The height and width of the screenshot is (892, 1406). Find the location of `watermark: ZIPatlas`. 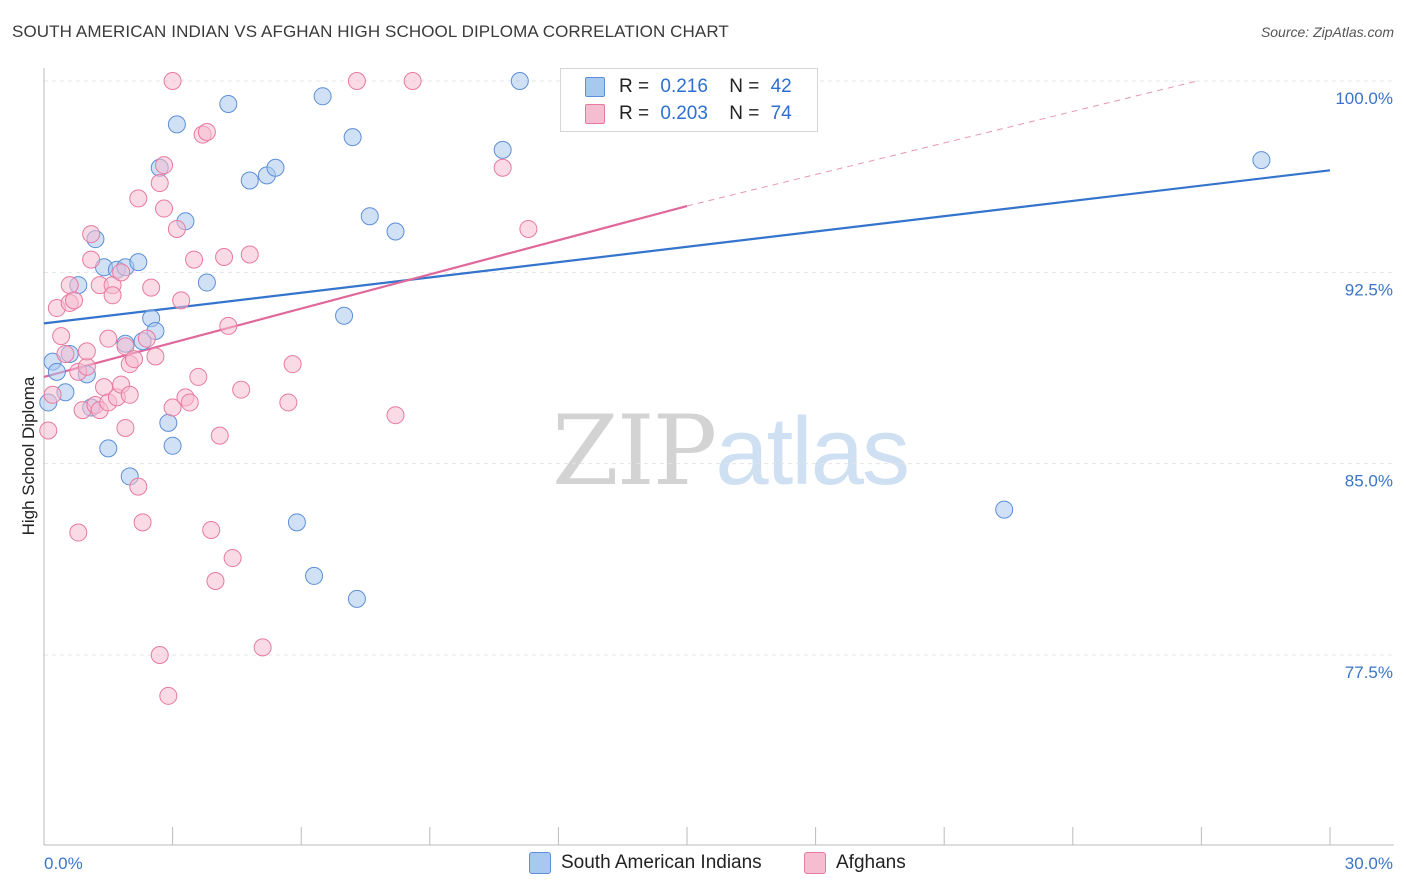

watermark: ZIPatlas is located at coordinates (731, 451).